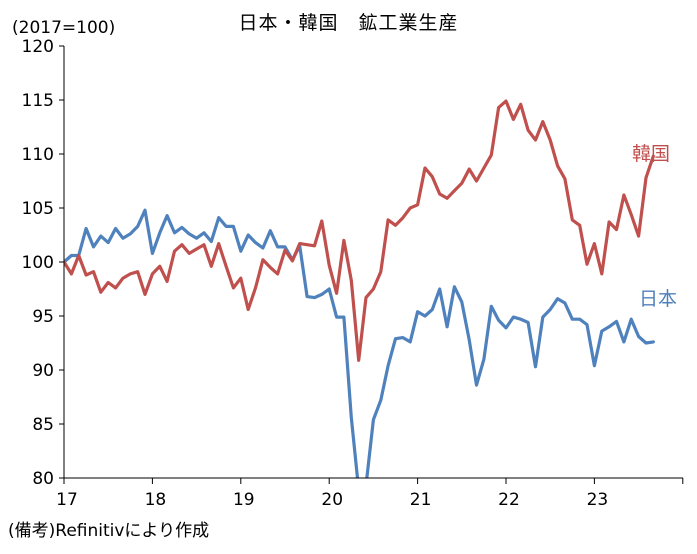  What do you see at coordinates (38, 47) in the screenshot?
I see `y-tick-label: 120` at bounding box center [38, 47].